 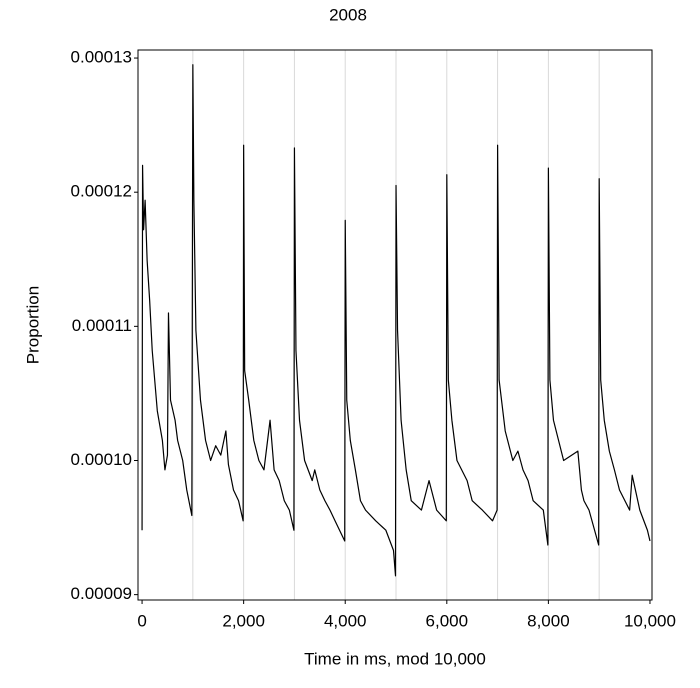 What do you see at coordinates (141, 620) in the screenshot?
I see `x-tick-label: 0` at bounding box center [141, 620].